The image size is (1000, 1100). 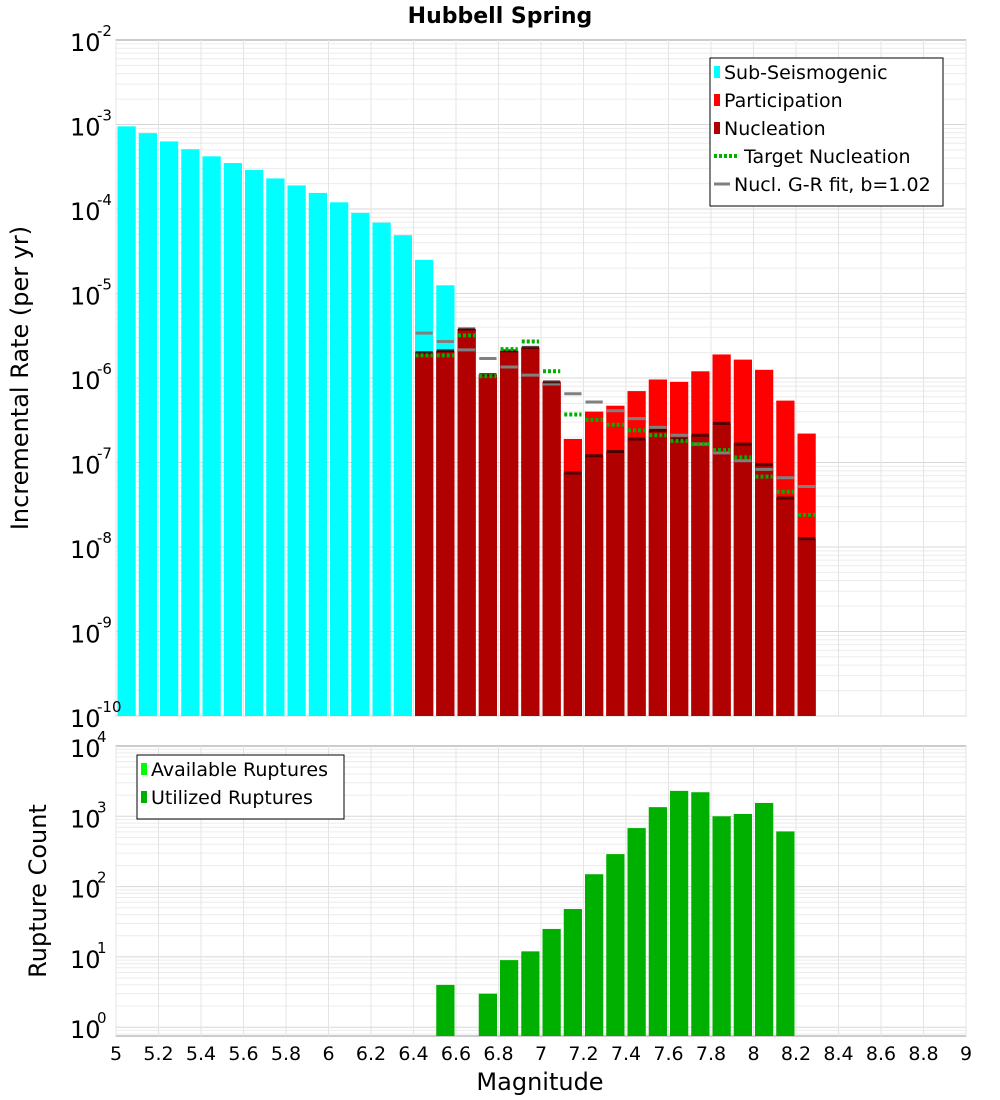 What do you see at coordinates (104, 116) in the screenshot?
I see `y-tick-label-exponent: -3` at bounding box center [104, 116].